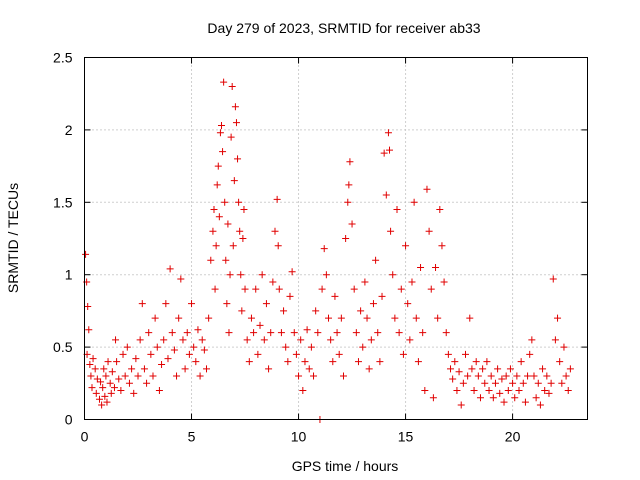 The image size is (640, 480). Describe the element at coordinates (406, 437) in the screenshot. I see `x-tick-label: 15` at that location.